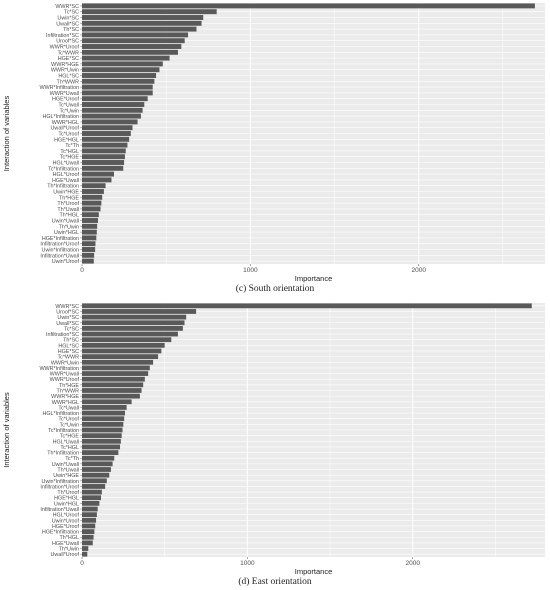 This screenshot has height=590, width=550. I want to click on y-tick-label: Uwin*Uwall, so click(65, 222).